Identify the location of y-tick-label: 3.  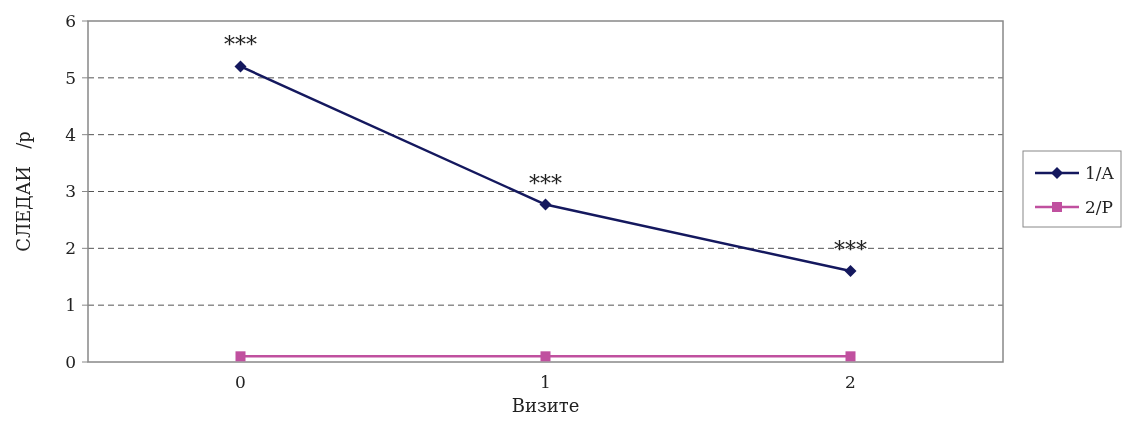
(70, 191).